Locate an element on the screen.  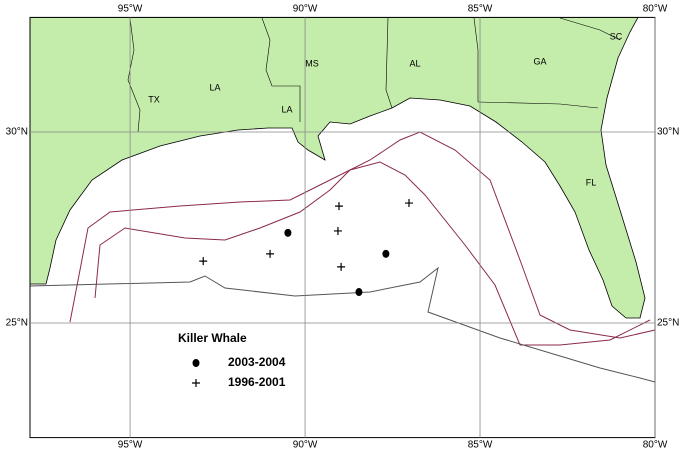
legend-label: 2003-2004 is located at coordinates (257, 362).